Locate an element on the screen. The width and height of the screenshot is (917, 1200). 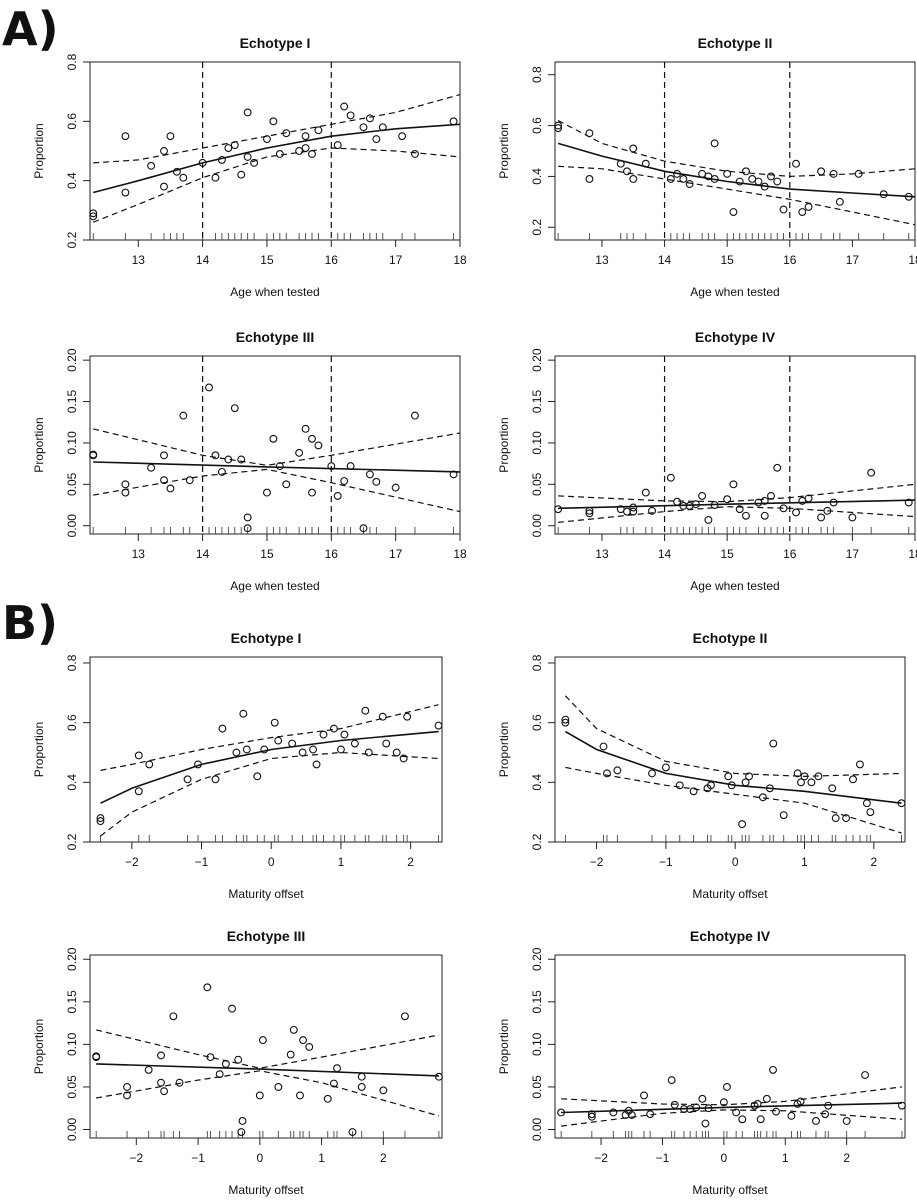
panel-b-label: B) is located at coordinates (30, 623).